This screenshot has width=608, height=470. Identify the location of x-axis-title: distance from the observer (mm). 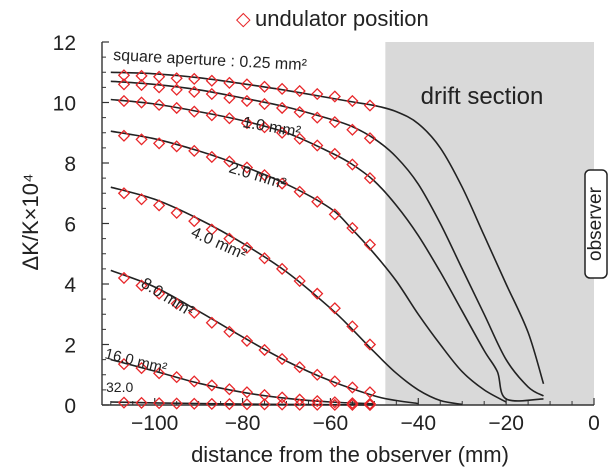
(350, 454).